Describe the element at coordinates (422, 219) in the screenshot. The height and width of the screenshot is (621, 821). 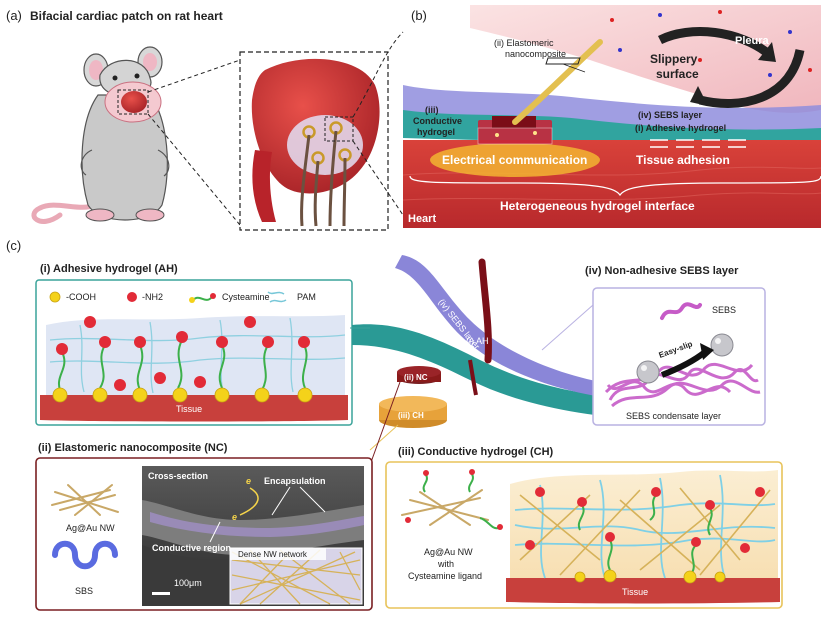
I see `heart-label: Heart` at that location.